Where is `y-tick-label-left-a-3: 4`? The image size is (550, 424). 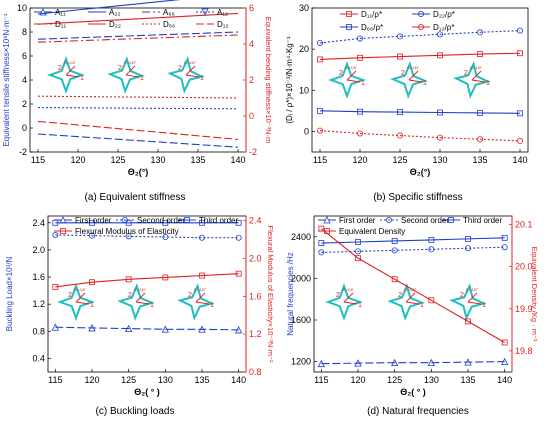 y-tick-label-left-a-3: 4 is located at coordinates (24, 80).